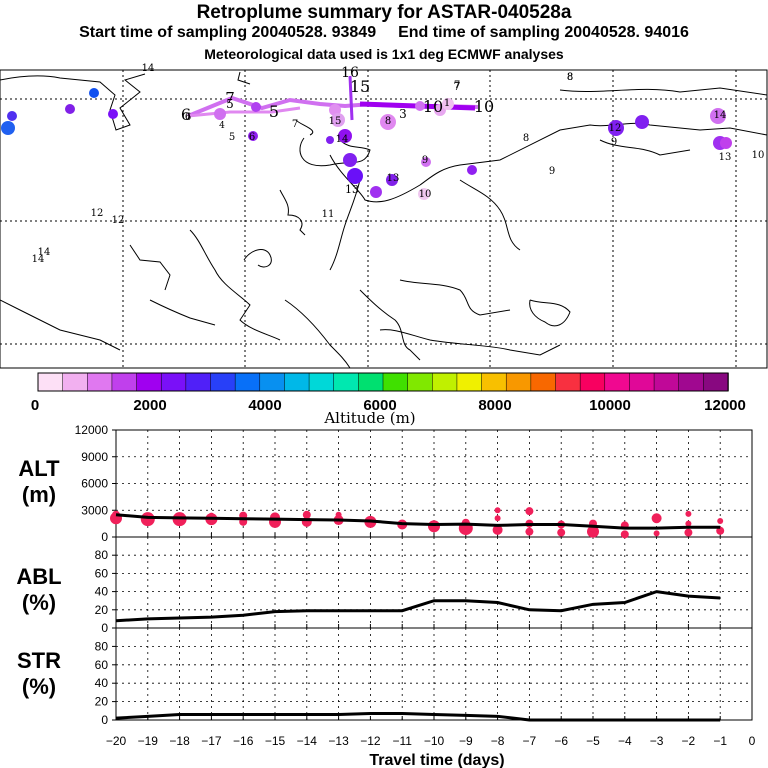  What do you see at coordinates (39, 576) in the screenshot?
I see `abl-title: ABL` at bounding box center [39, 576].